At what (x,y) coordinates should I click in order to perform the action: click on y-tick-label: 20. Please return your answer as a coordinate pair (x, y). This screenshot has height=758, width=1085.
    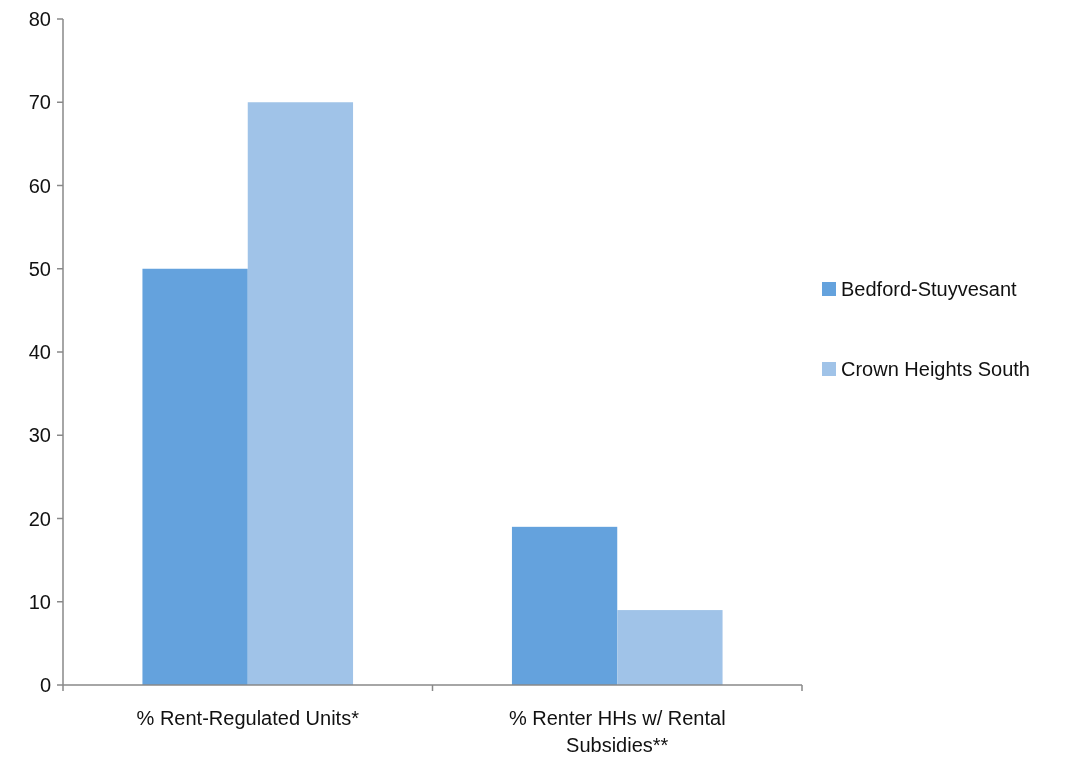
    Looking at the image, I should click on (39, 518).